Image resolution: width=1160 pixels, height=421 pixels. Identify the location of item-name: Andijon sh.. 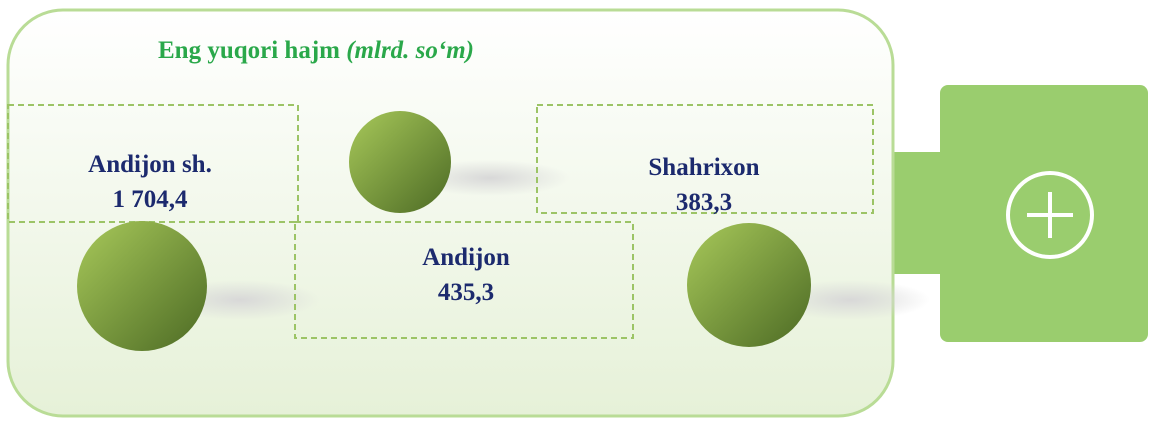
(150, 164).